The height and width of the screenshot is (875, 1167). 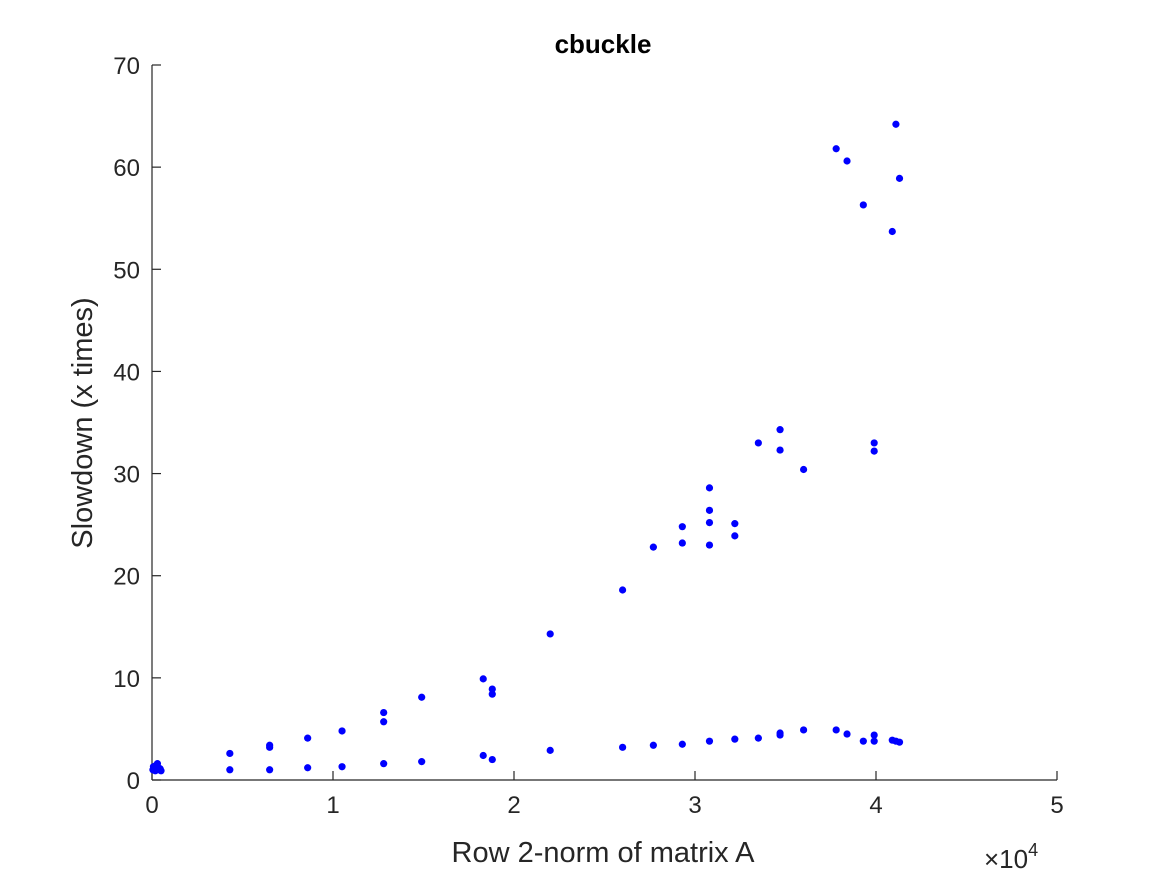 What do you see at coordinates (513, 805) in the screenshot?
I see `x-tick-label: 2` at bounding box center [513, 805].